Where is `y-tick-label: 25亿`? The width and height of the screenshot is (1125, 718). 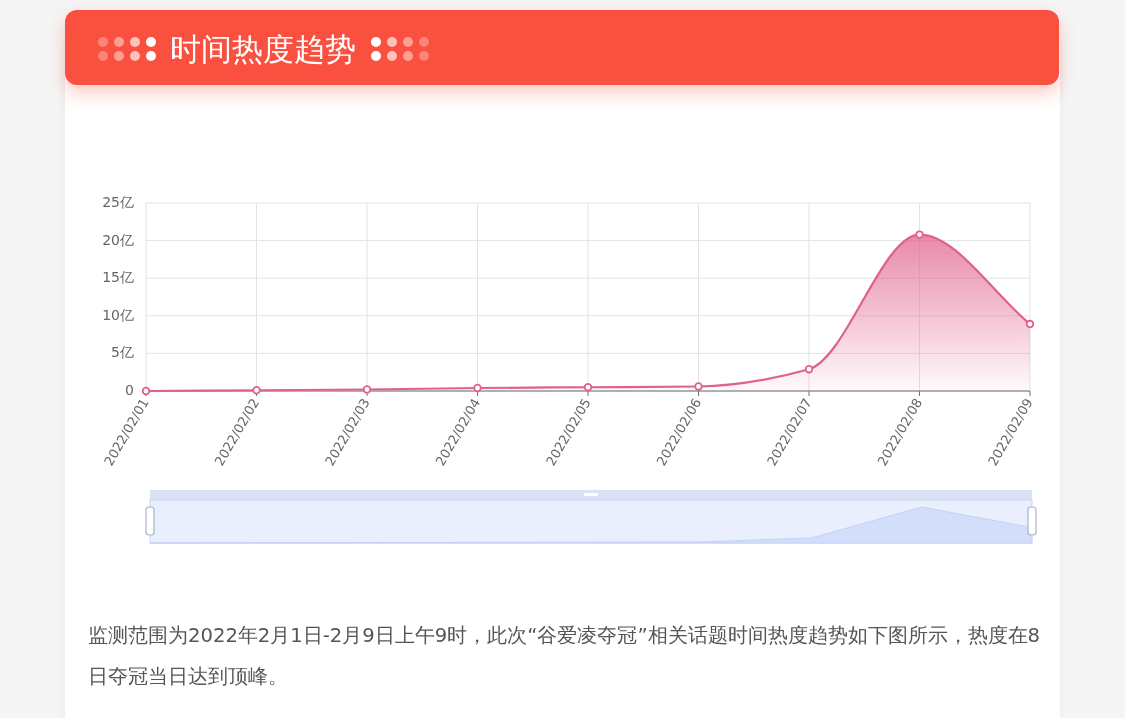
y-tick-label: 25亿 is located at coordinates (118, 202).